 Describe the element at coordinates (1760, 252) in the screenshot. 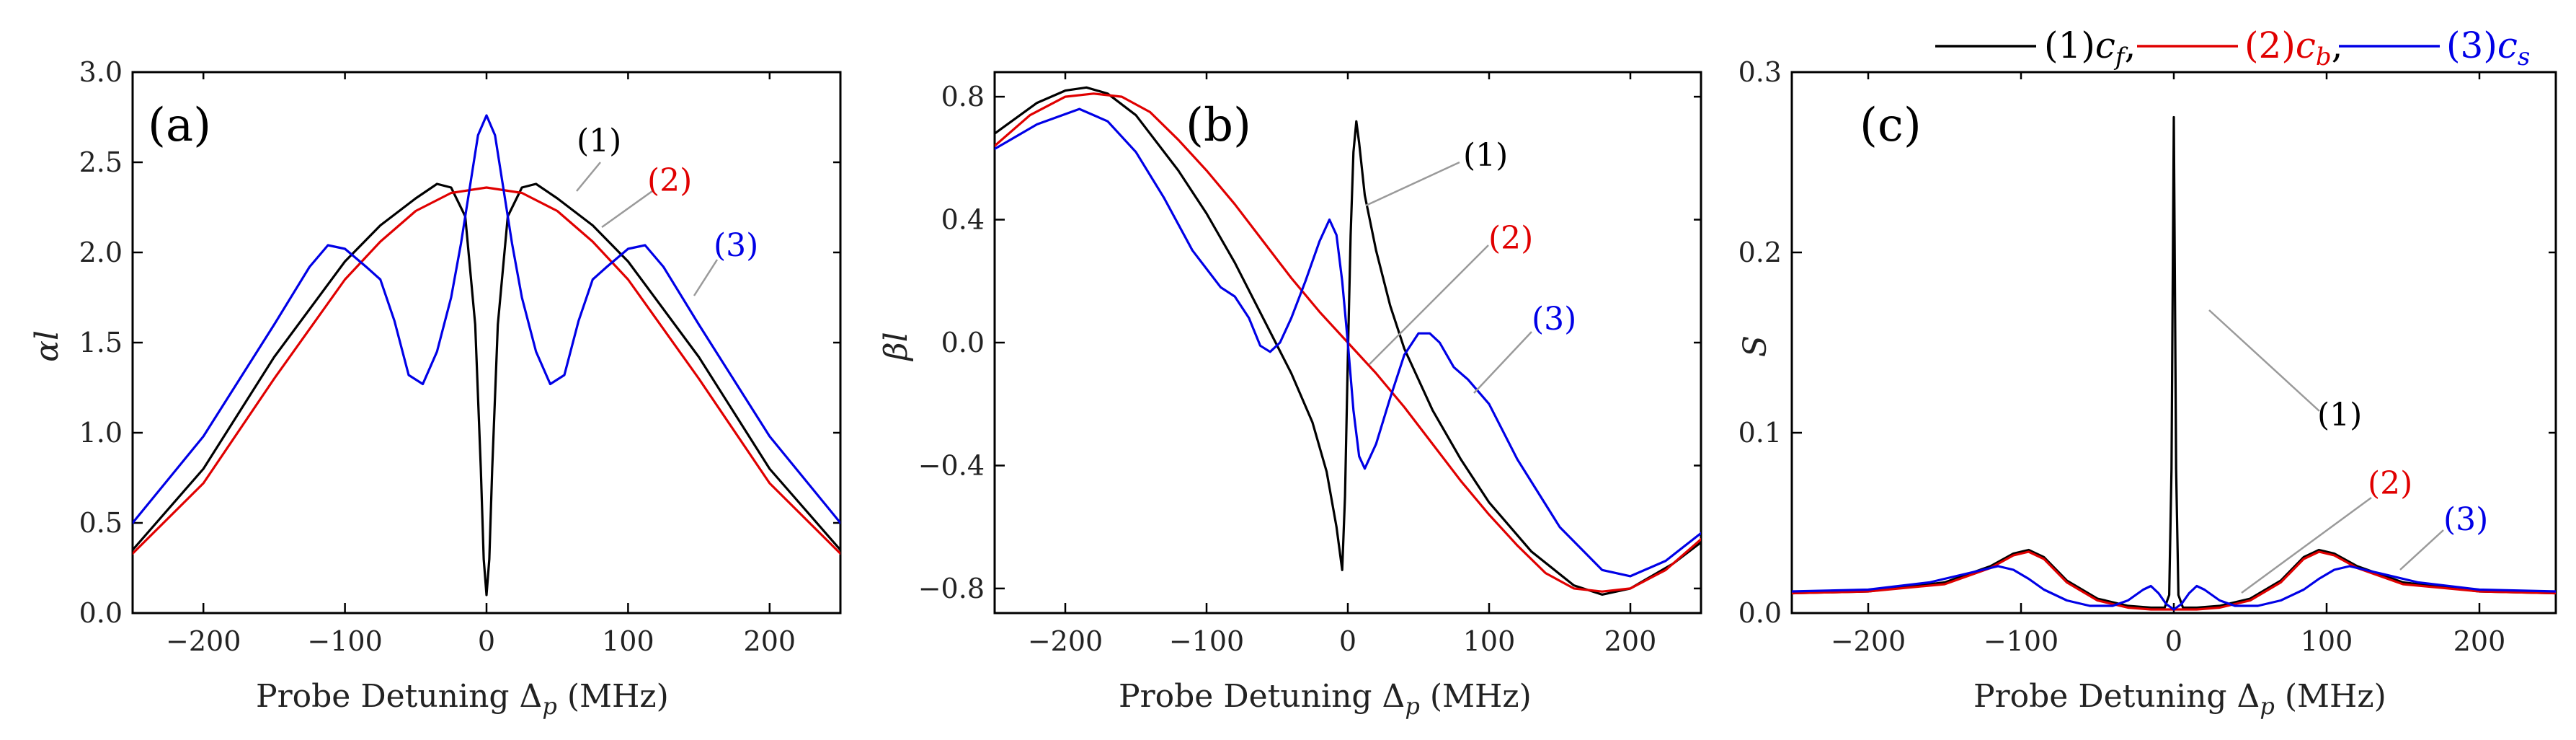

I see `y-tick-label: 0.2` at that location.